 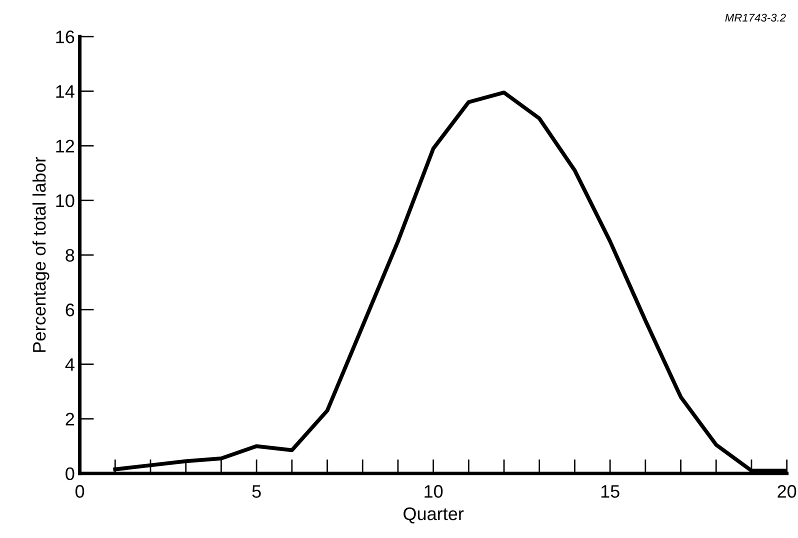 What do you see at coordinates (70, 310) in the screenshot?
I see `y-tick-label: 6` at bounding box center [70, 310].